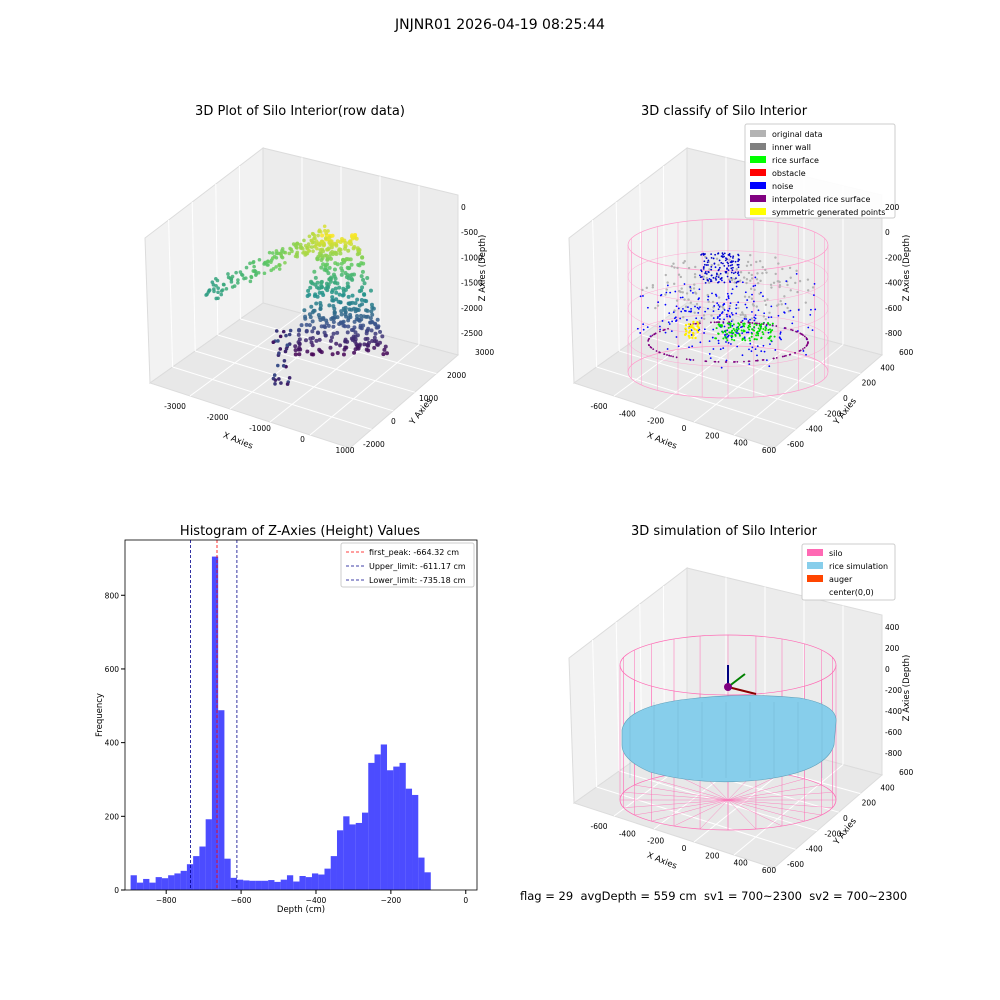  I want to click on x-tick-label: -400, so click(627, 833).